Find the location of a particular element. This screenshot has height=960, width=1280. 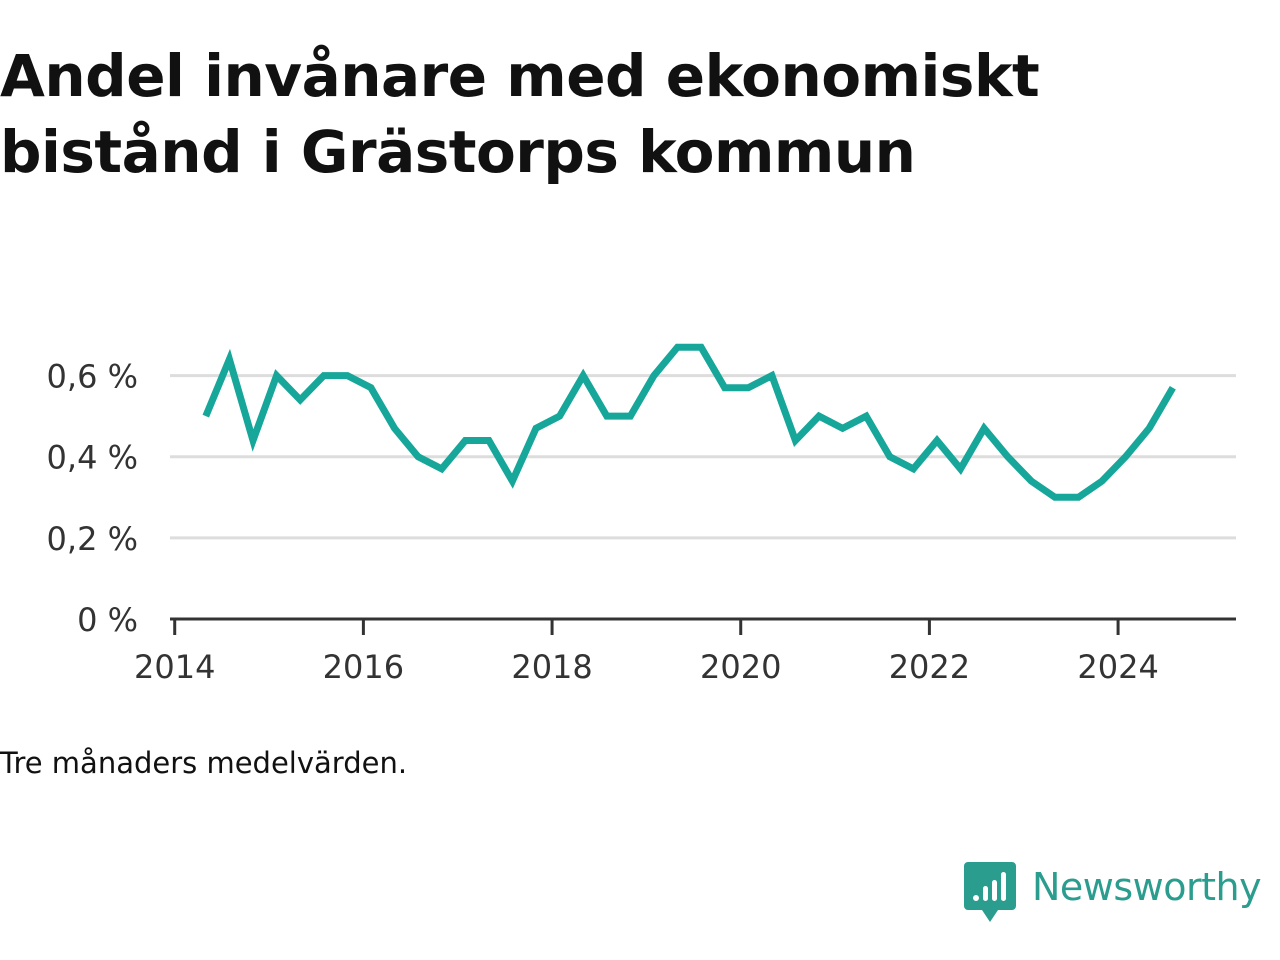

y-tick-label: 0,4 % is located at coordinates (92, 458).